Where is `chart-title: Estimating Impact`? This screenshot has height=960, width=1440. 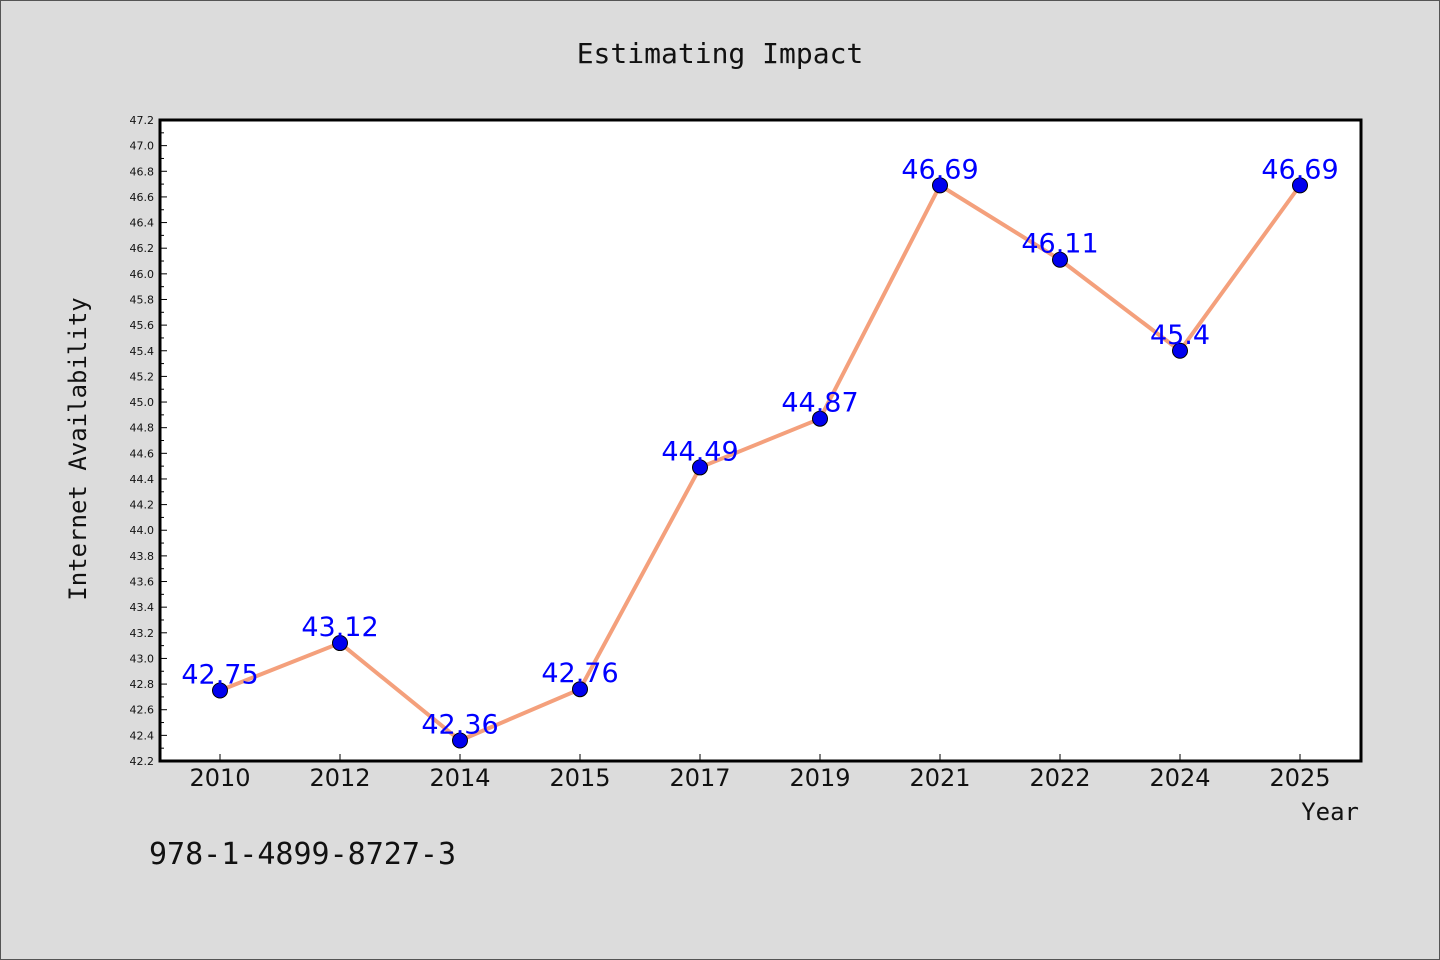 chart-title: Estimating Impact is located at coordinates (720, 53).